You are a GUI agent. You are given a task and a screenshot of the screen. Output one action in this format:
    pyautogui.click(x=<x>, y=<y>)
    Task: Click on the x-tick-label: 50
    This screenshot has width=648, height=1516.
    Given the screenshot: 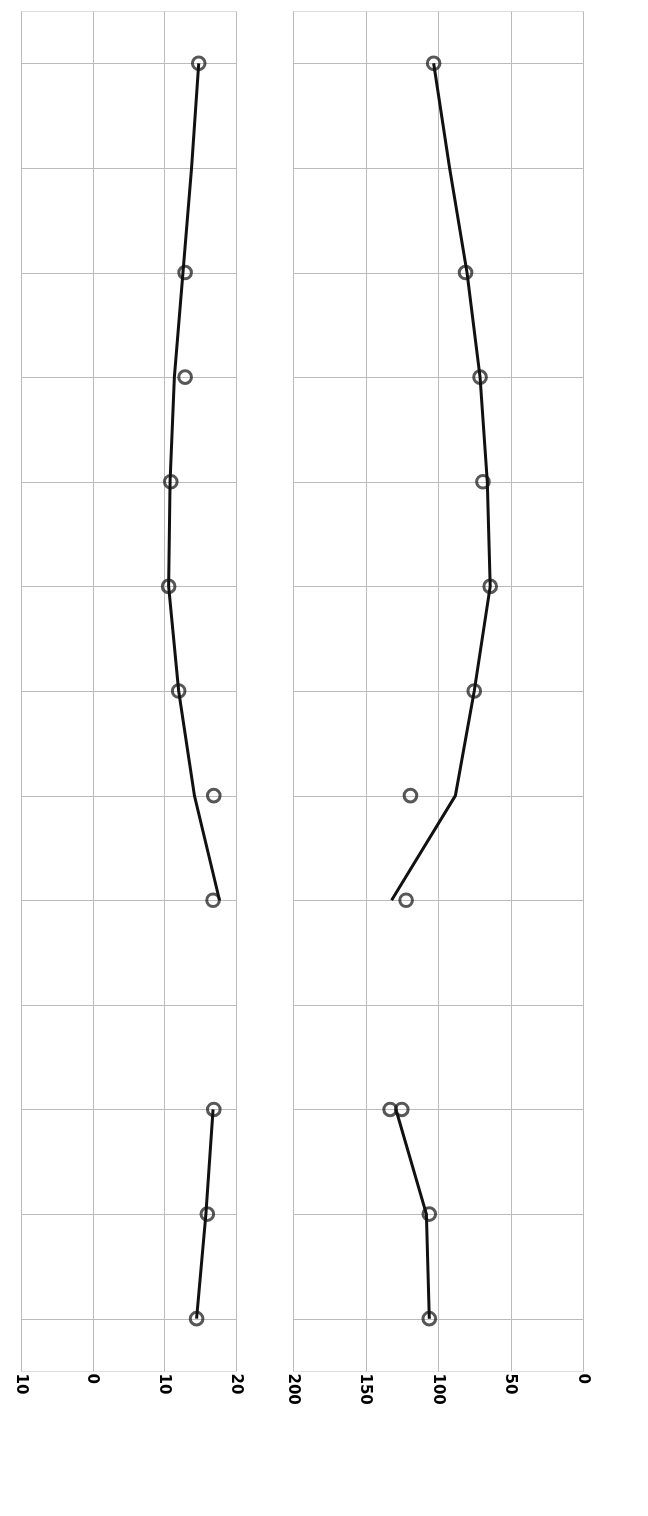 What is the action you would take?
    pyautogui.click(x=511, y=1384)
    